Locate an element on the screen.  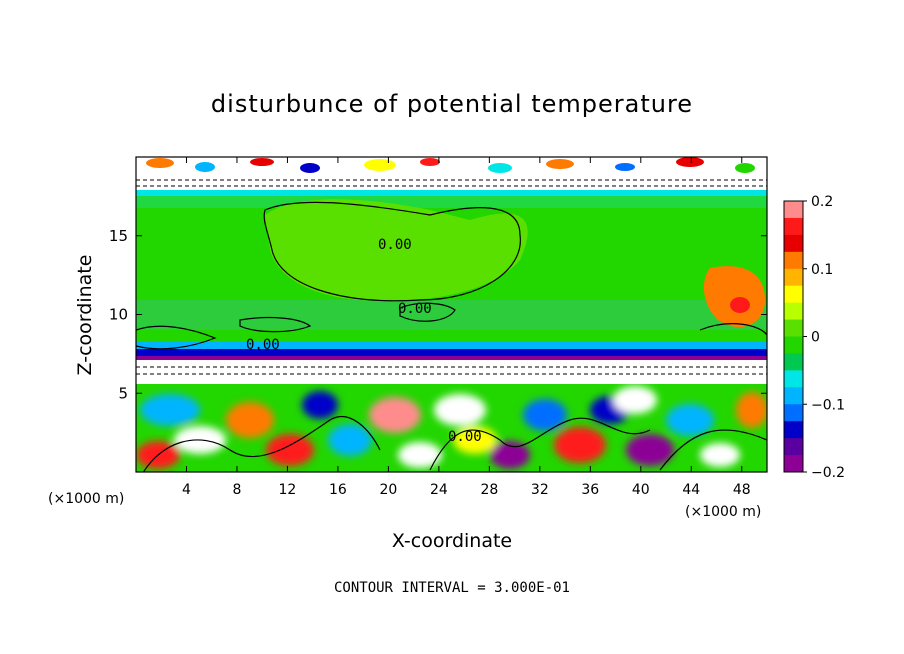
colorbar-tick-label: 0.2 is located at coordinates (822, 202).